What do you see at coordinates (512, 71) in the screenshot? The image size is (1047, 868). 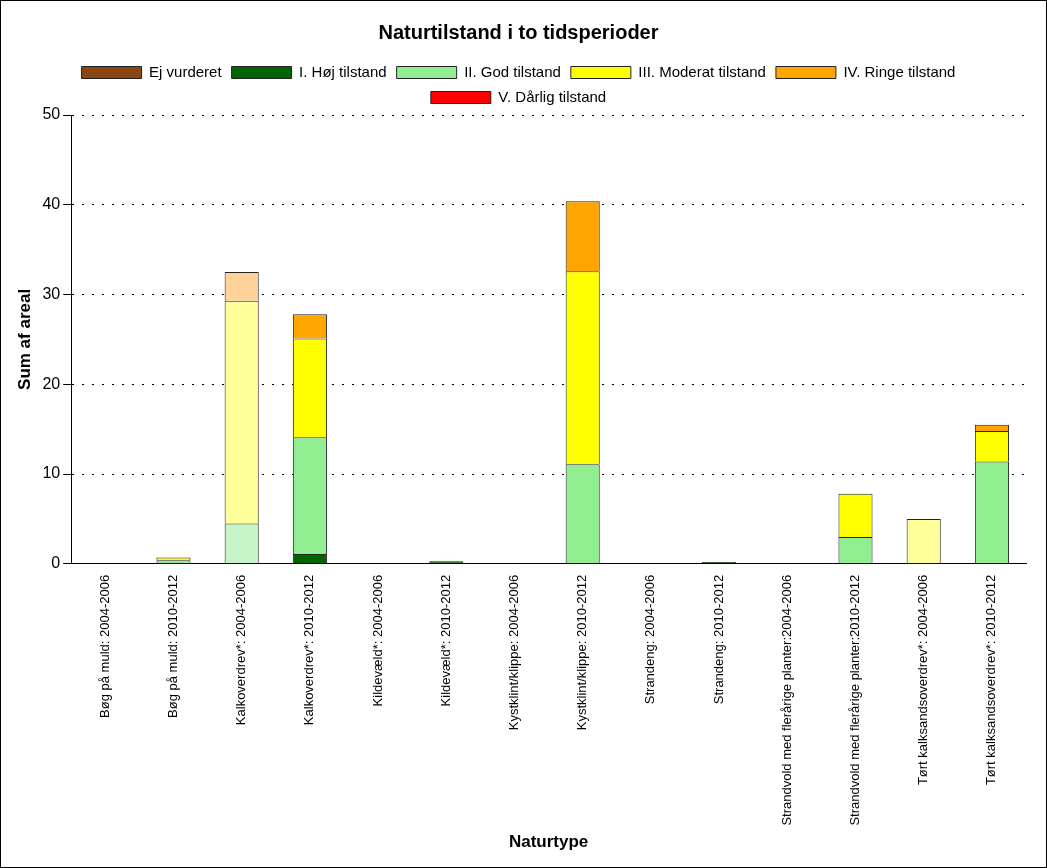 I see `legend-label: II. God tilstand` at bounding box center [512, 71].